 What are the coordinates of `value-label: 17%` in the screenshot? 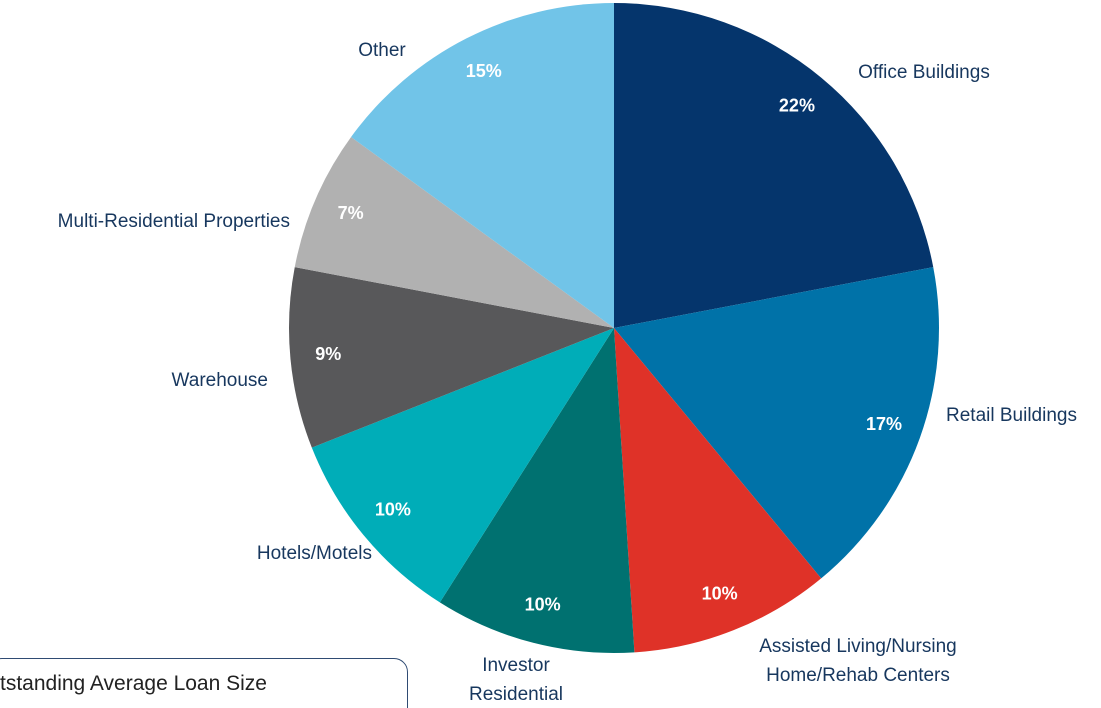 It's located at (884, 424).